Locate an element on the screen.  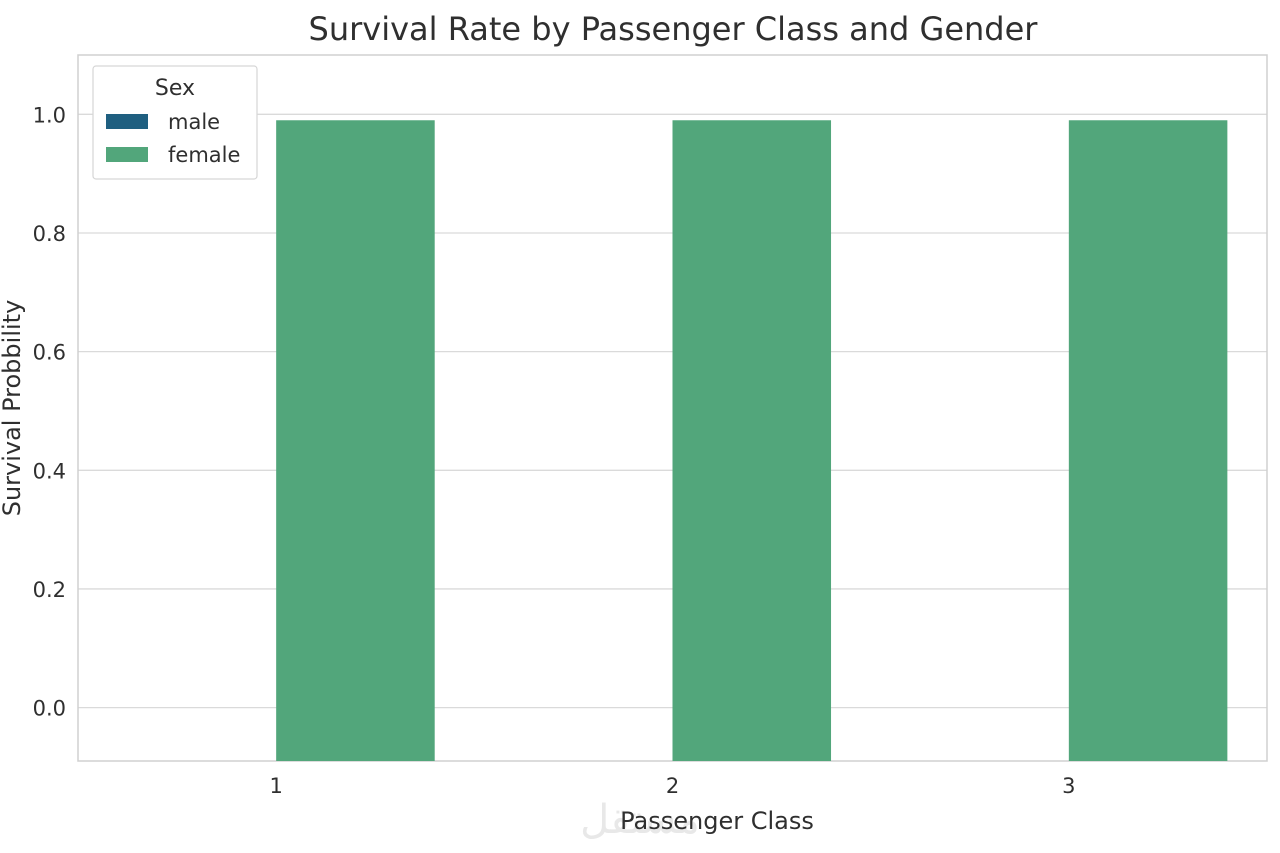
y-tick-label: 0.8 is located at coordinates (49, 234).